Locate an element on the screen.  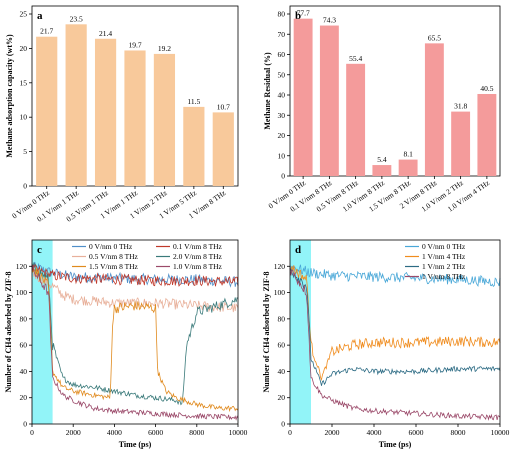
bar-data-label: 10.7 is located at coordinates (223, 106).